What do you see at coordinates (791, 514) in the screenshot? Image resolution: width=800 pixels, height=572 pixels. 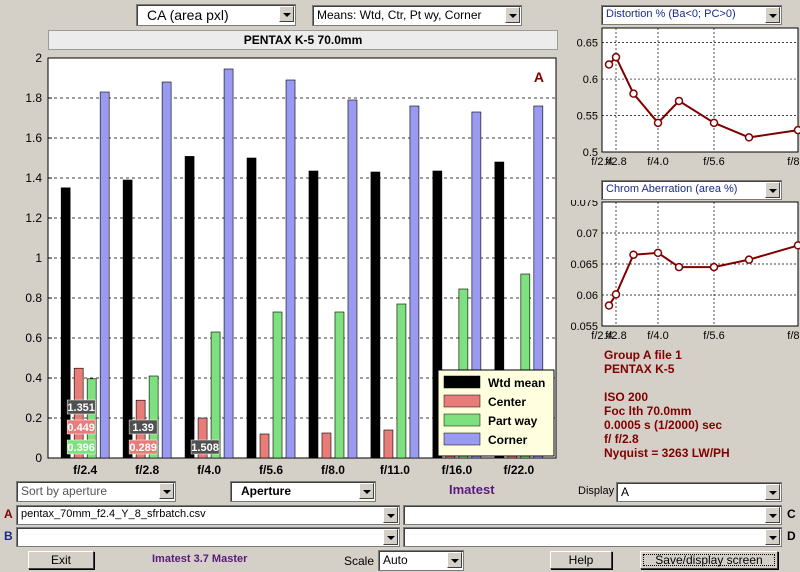 I see `file-c-label: C` at bounding box center [791, 514].